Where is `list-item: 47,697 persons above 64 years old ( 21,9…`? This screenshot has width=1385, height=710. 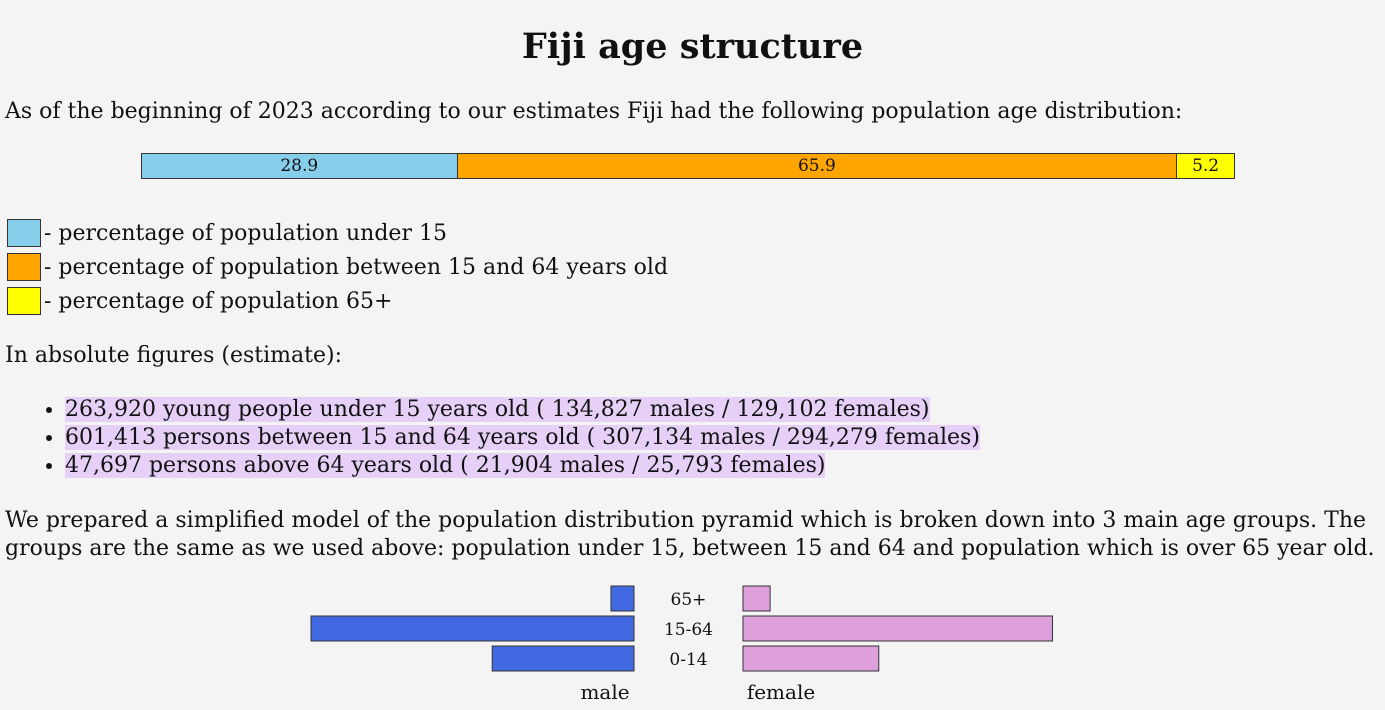 list-item: 47,697 persons above 64 years old ( 21,9… is located at coordinates (522, 466).